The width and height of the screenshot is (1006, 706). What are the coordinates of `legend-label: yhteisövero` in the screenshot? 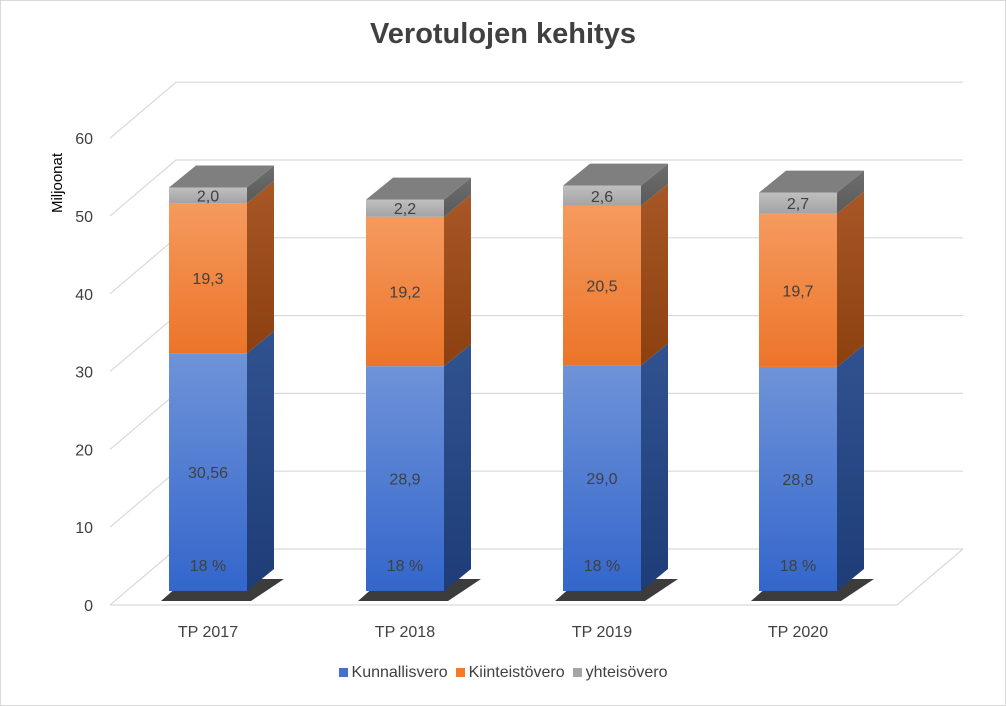 It's located at (626, 672).